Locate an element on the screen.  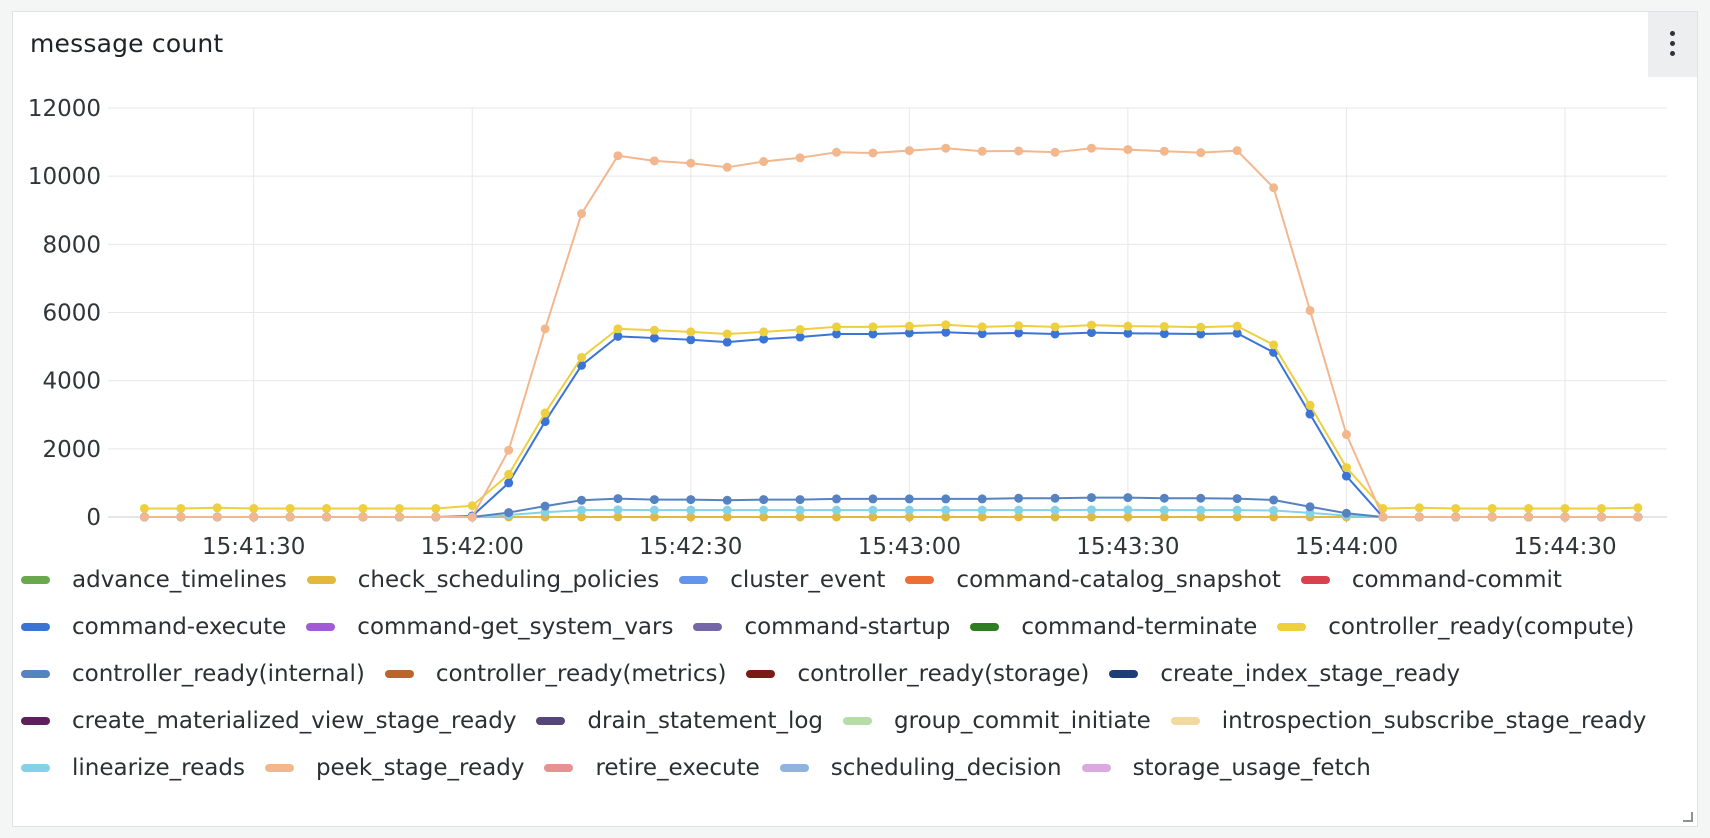
resize-corner-icon is located at coordinates (1688, 817).